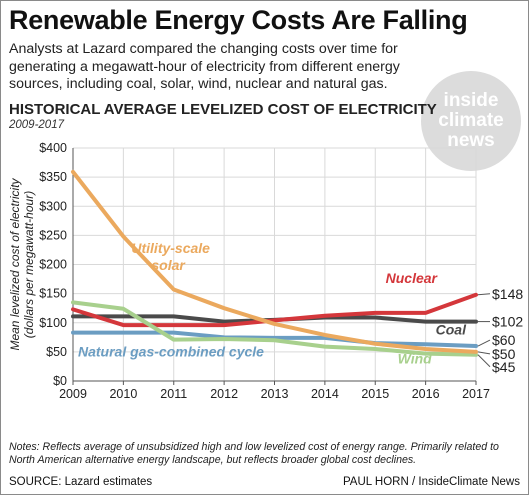  What do you see at coordinates (415, 359) in the screenshot?
I see `series-label-wind: Wind` at bounding box center [415, 359].